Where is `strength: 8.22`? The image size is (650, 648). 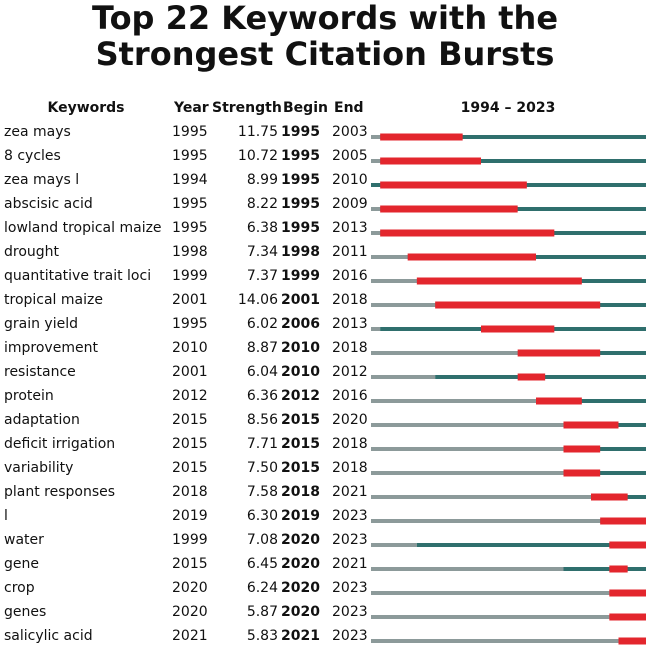 strength: 8.22 is located at coordinates (262, 204).